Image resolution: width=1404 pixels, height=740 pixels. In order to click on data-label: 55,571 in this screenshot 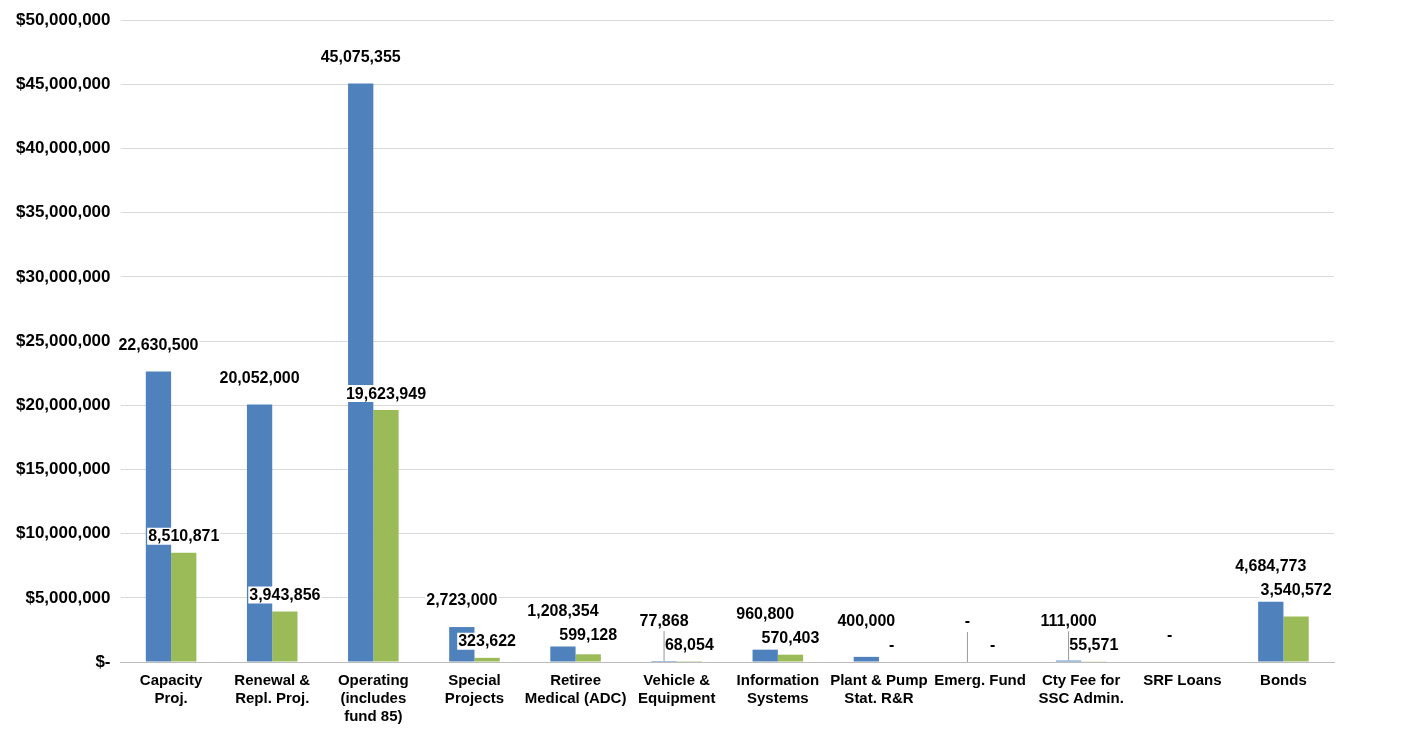, I will do `click(1094, 644)`.